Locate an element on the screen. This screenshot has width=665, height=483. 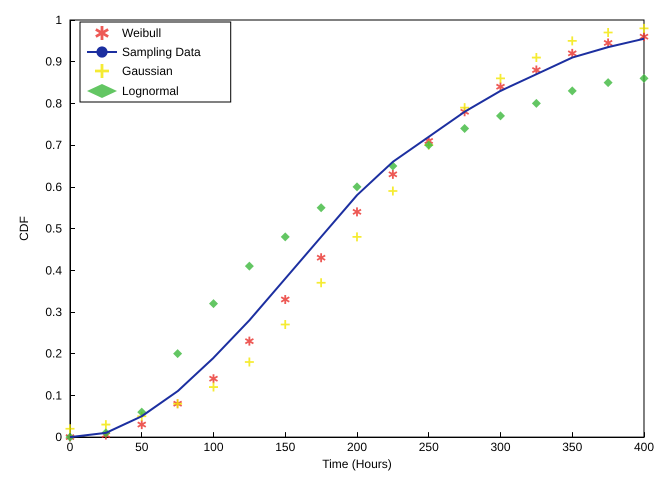
y-tick-label: 0.3 is located at coordinates (53, 311).